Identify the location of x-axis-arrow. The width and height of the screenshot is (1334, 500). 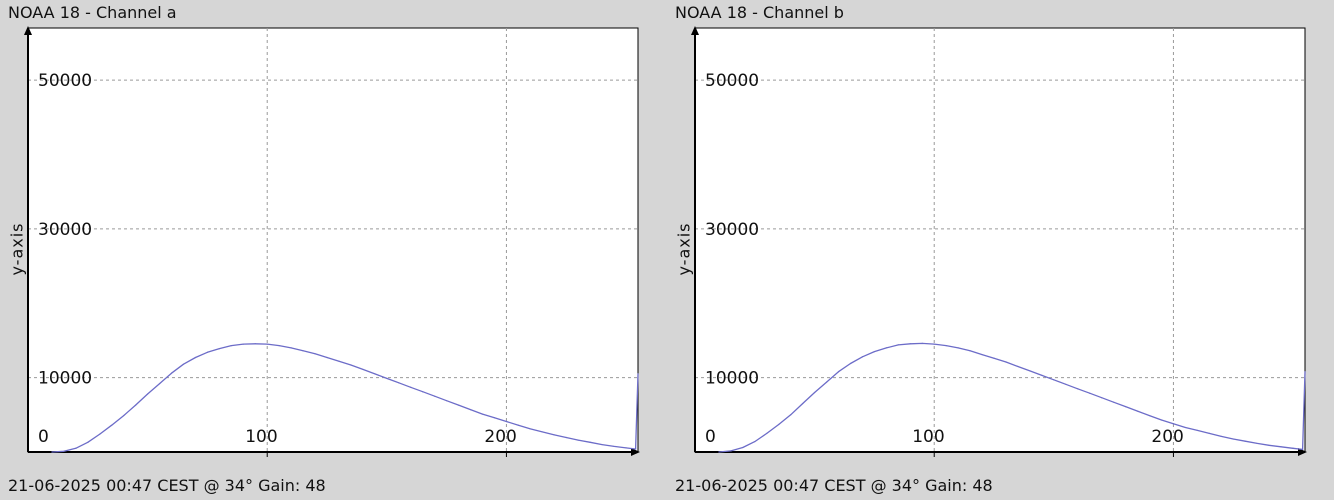
(1302, 452).